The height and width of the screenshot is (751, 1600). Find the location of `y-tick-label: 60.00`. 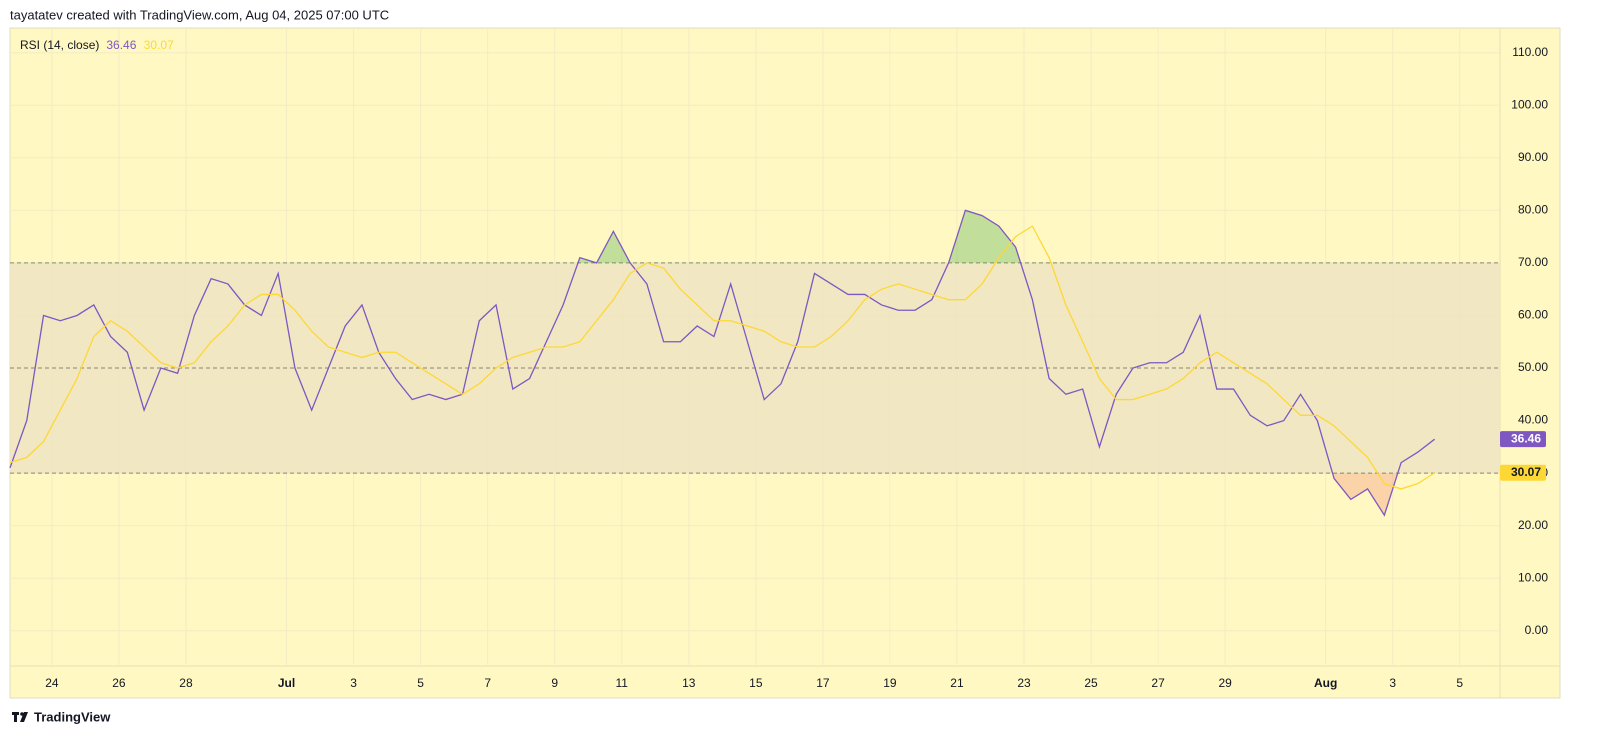

y-tick-label: 60.00 is located at coordinates (1533, 315).